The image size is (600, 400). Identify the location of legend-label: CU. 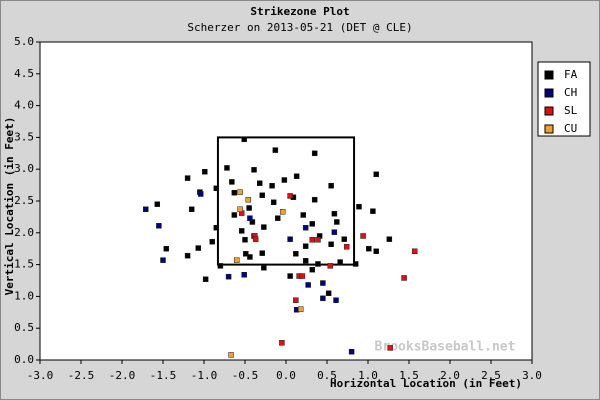
(570, 128).